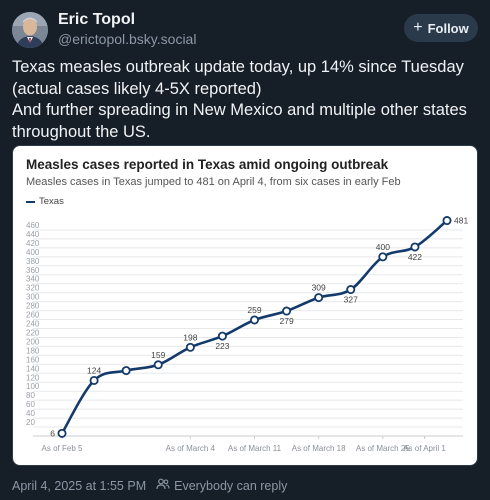 The image size is (490, 500). What do you see at coordinates (30, 404) in the screenshot?
I see `y-tick-label: 60` at bounding box center [30, 404].